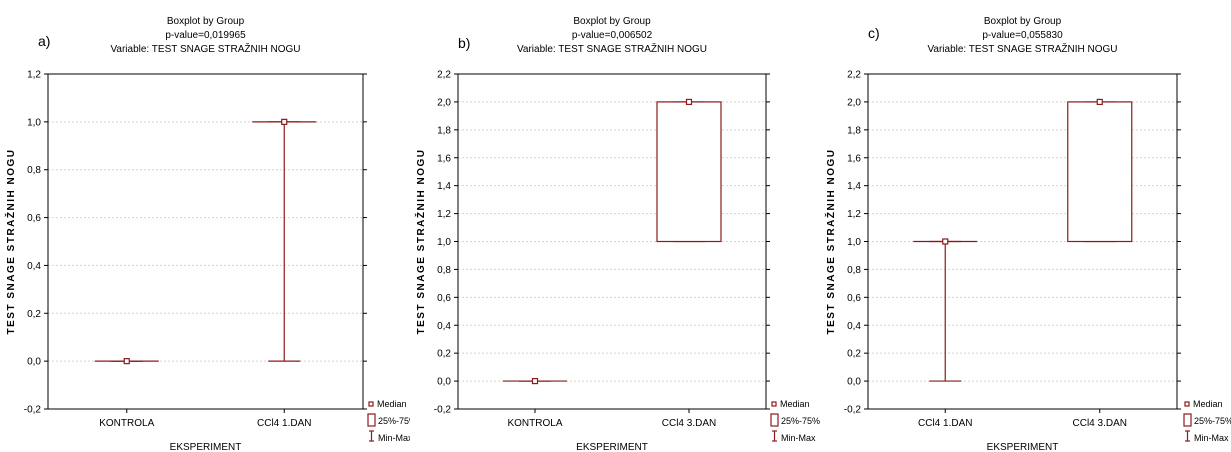 This screenshot has width=1231, height=452. Describe the element at coordinates (612, 35) in the screenshot. I see `chart-subtitle-pvalue: p-value=0,006502` at that location.